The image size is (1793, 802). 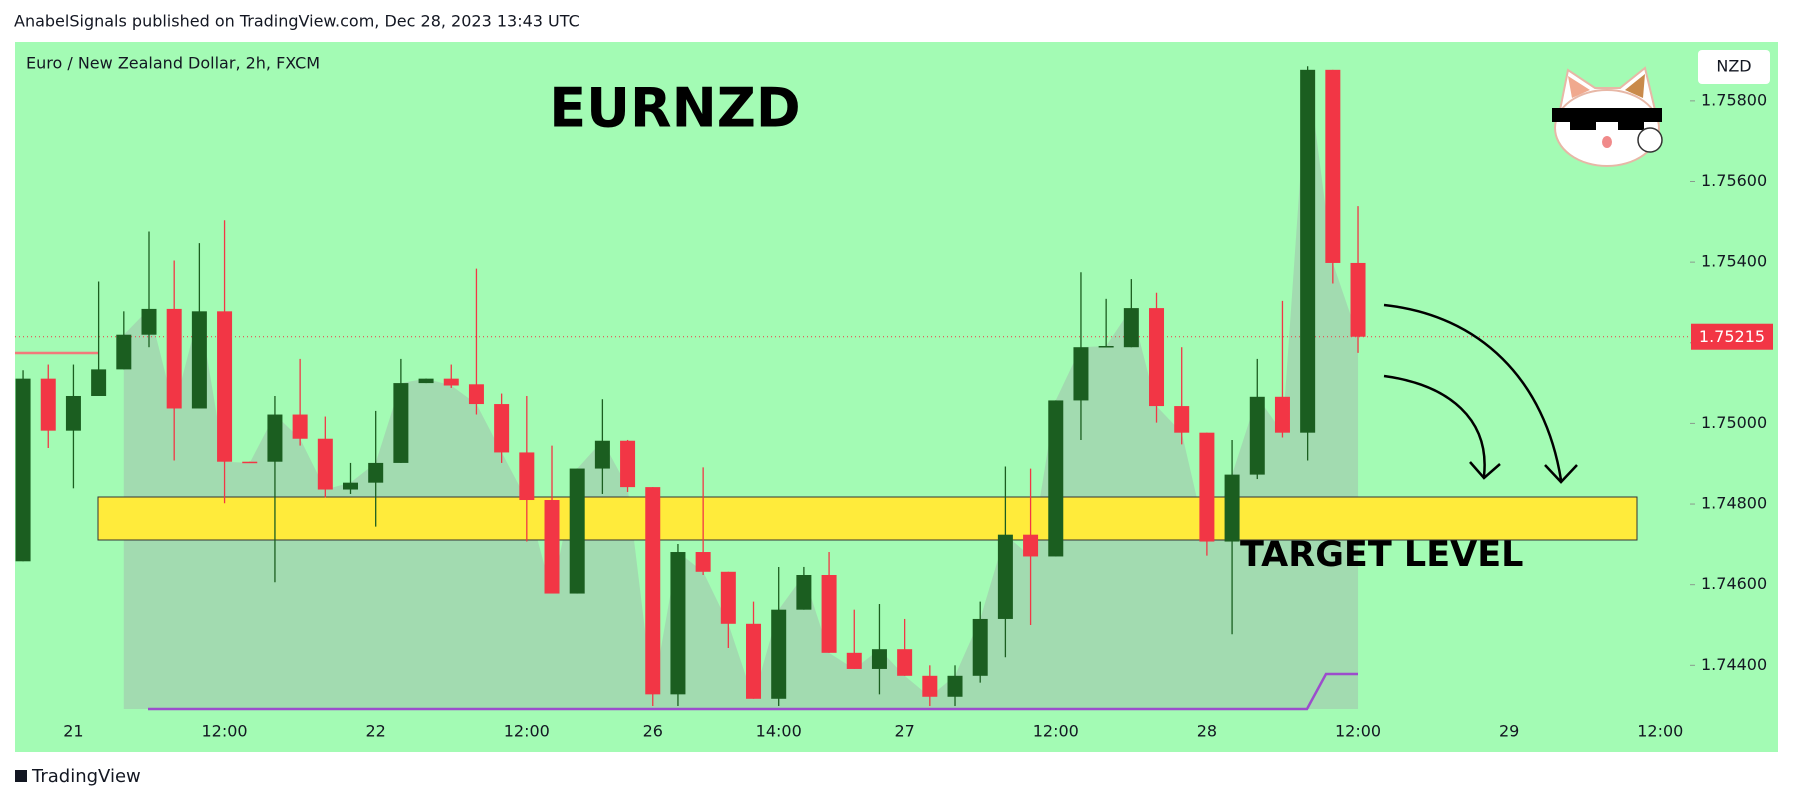 I want to click on footer-brand: TradingView, so click(x=86, y=776).